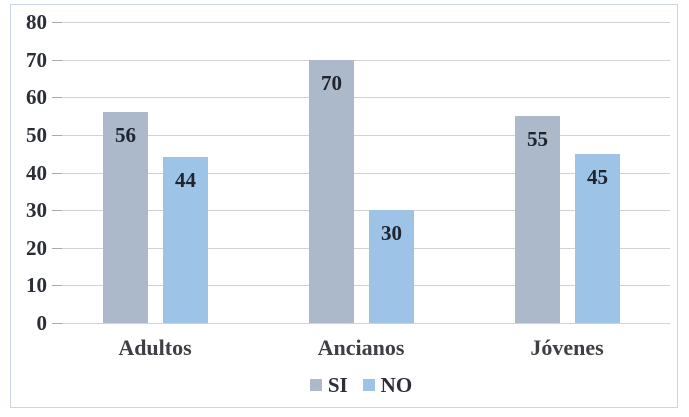 This screenshot has width=689, height=417. What do you see at coordinates (361, 347) in the screenshot?
I see `category-label-ancianos: Ancianos` at bounding box center [361, 347].